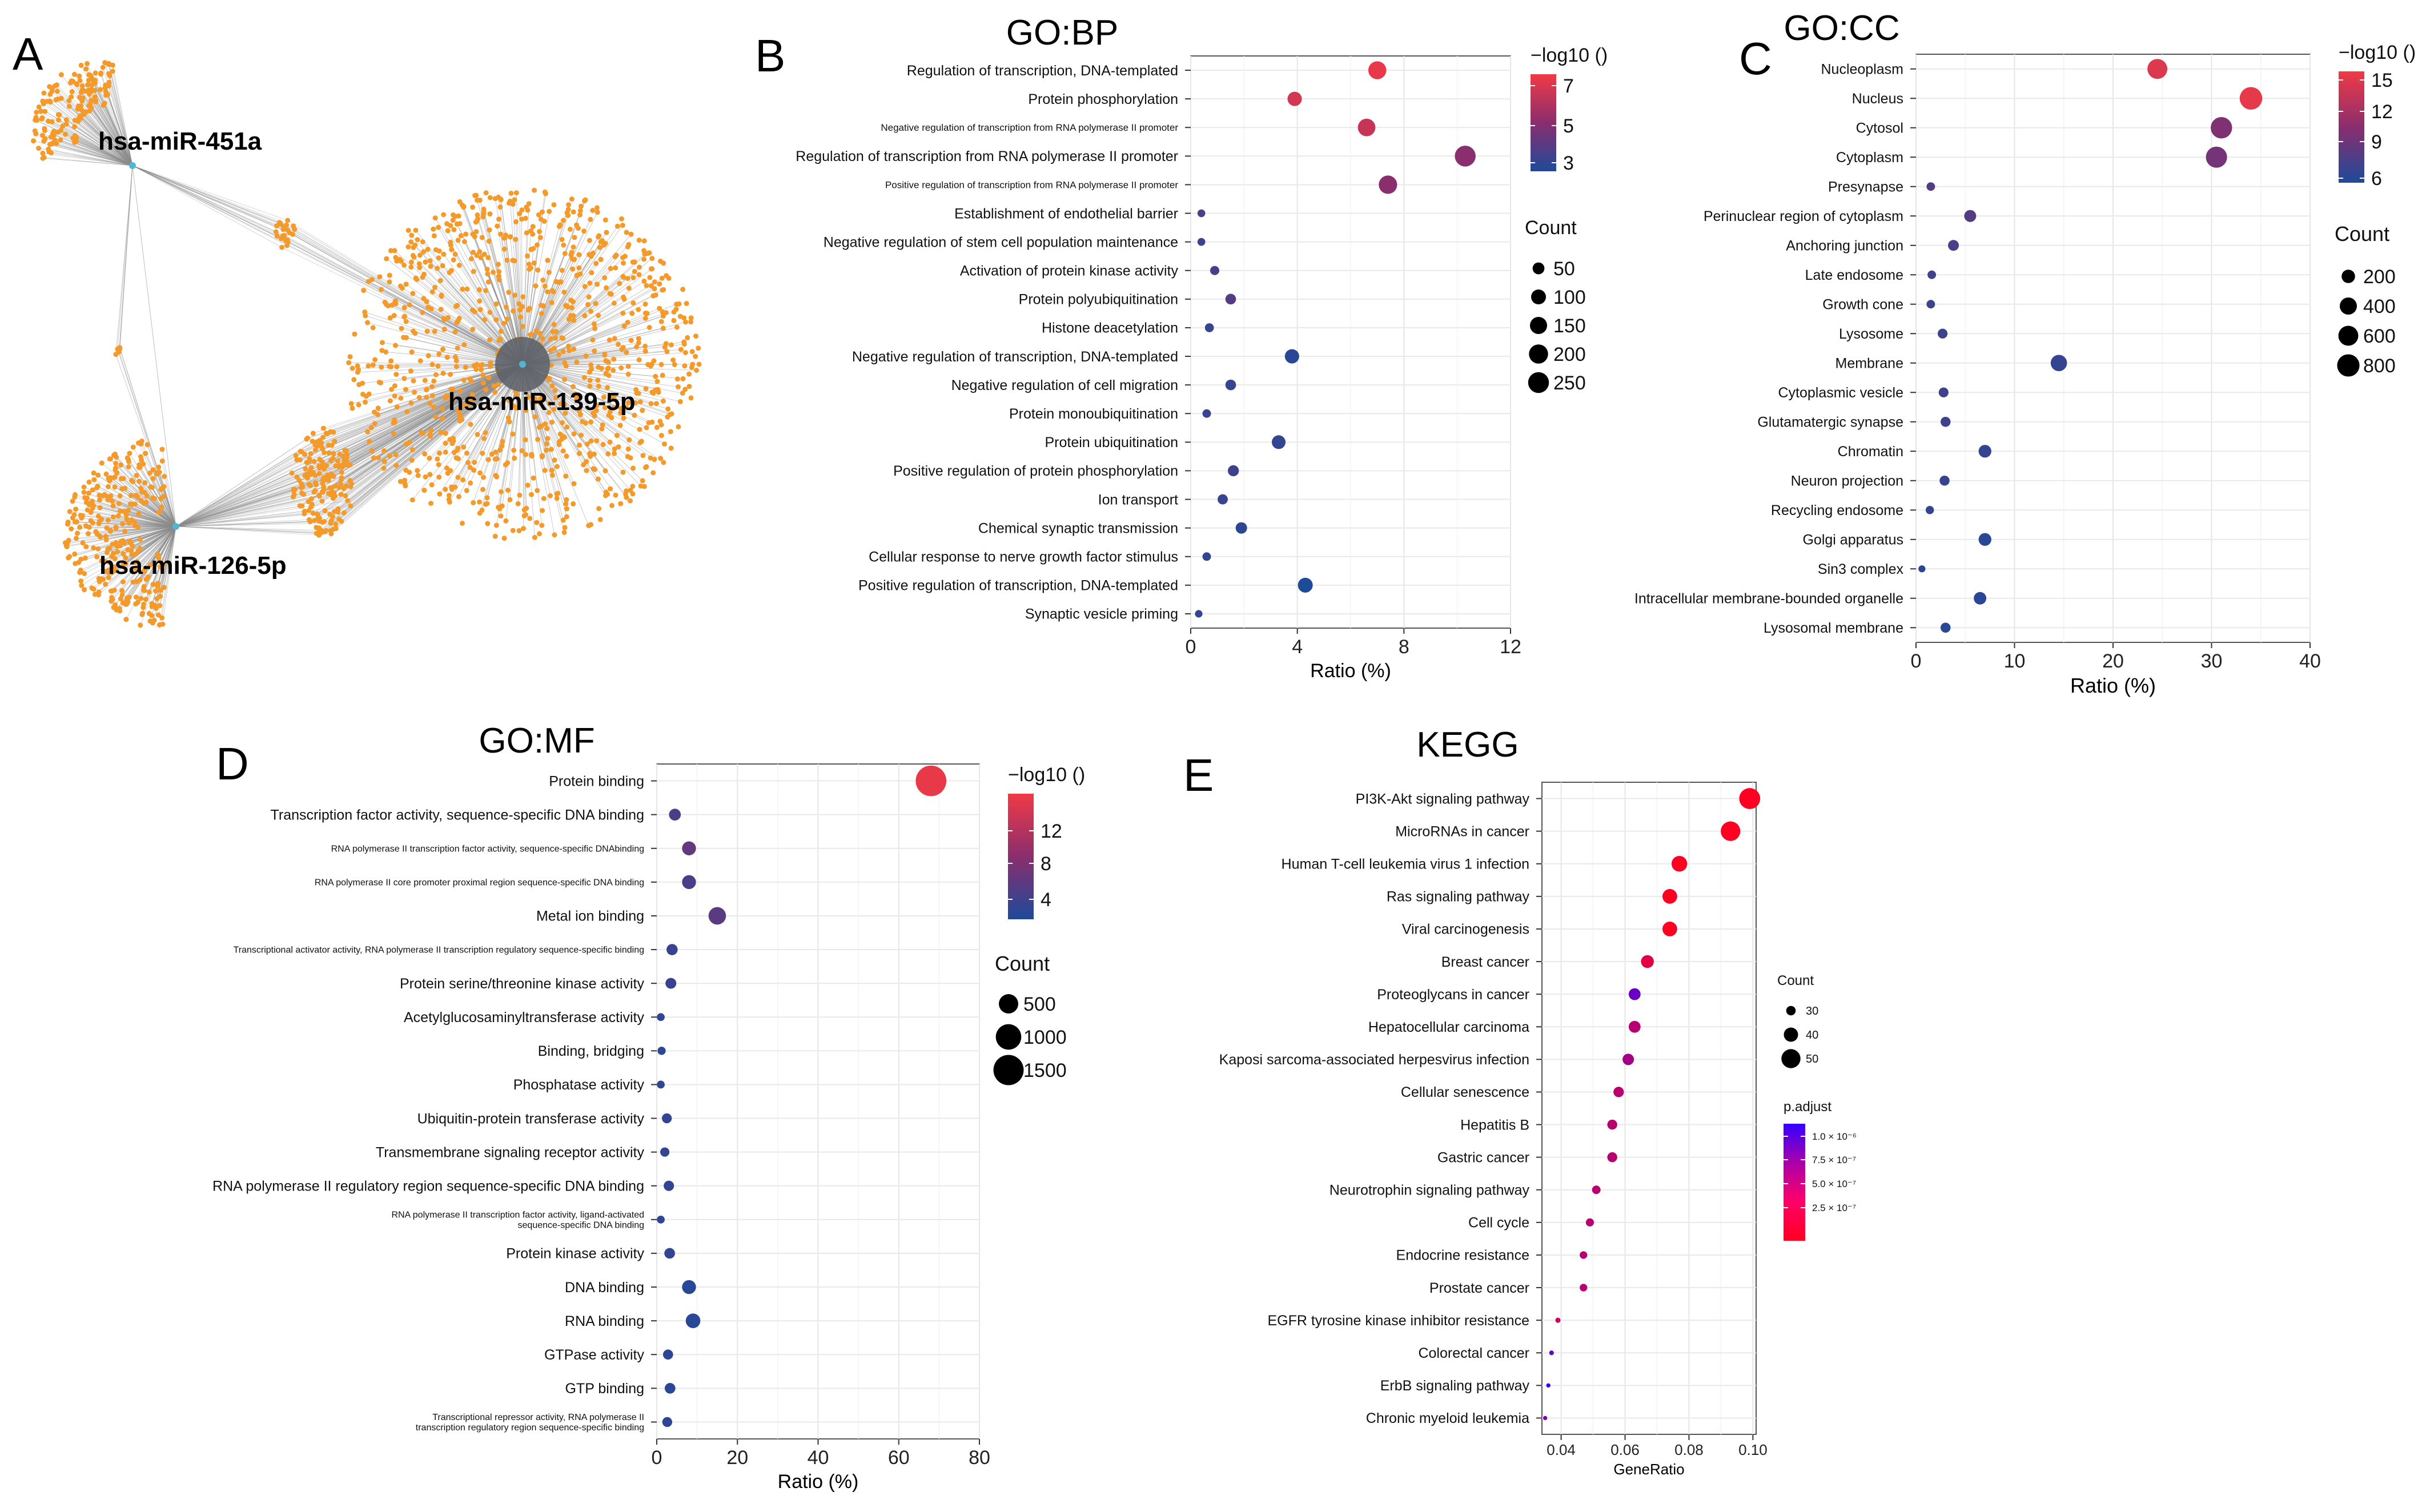 Image resolution: width=2422 pixels, height=1512 pixels. I want to click on color-legend-tick: 4, so click(1046, 900).